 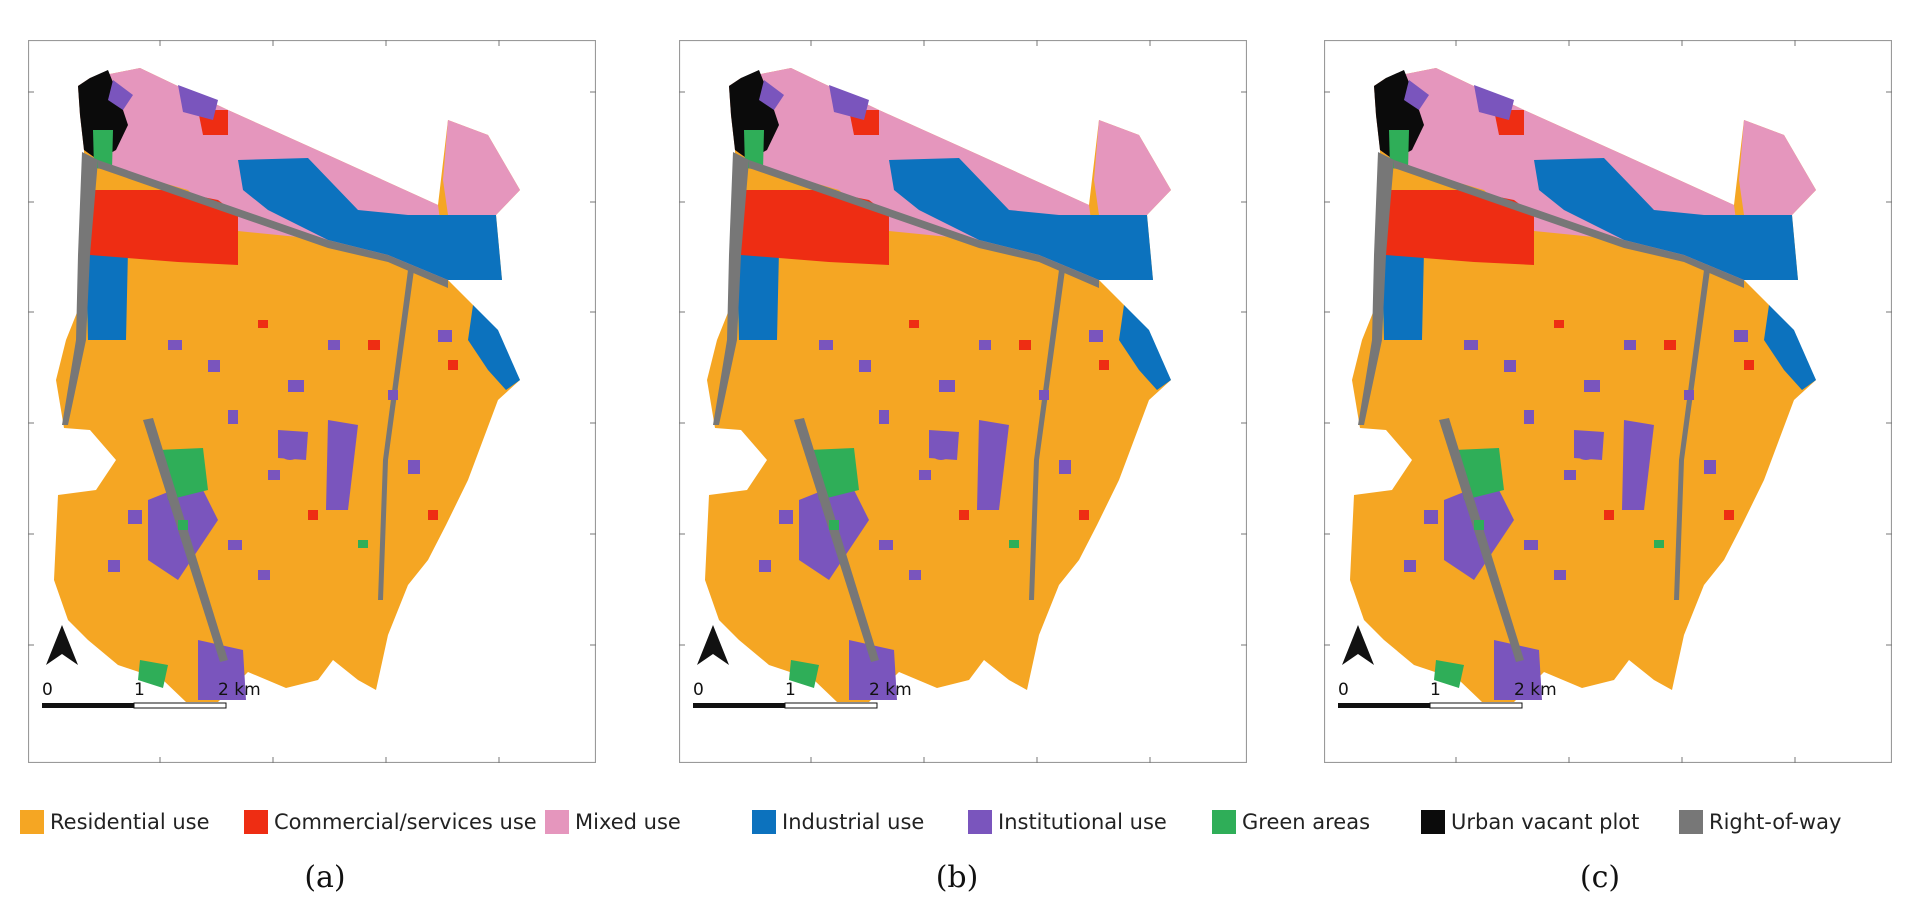 I want to click on legend-label-right-of-way: Right-of-way, so click(x=1775, y=822).